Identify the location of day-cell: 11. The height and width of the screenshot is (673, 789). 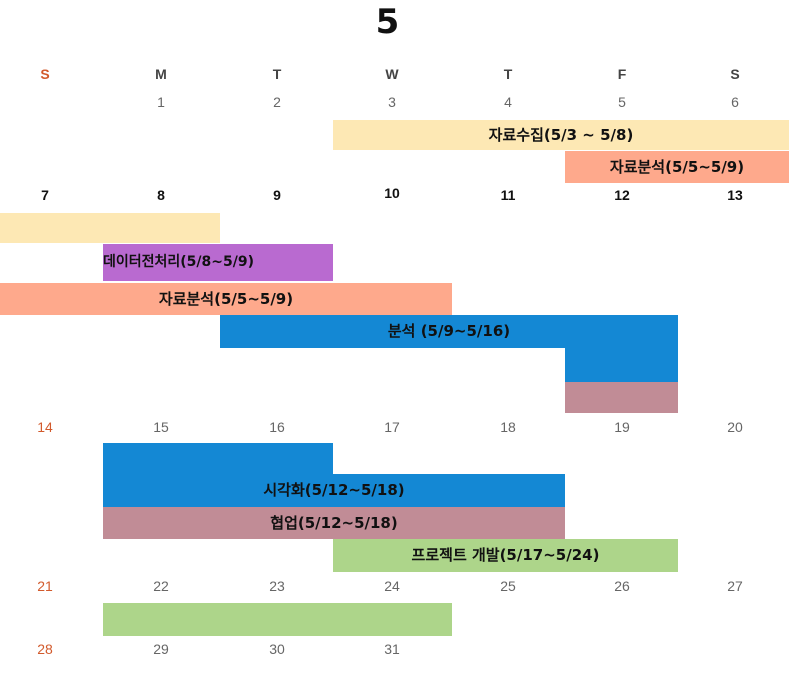
(508, 195).